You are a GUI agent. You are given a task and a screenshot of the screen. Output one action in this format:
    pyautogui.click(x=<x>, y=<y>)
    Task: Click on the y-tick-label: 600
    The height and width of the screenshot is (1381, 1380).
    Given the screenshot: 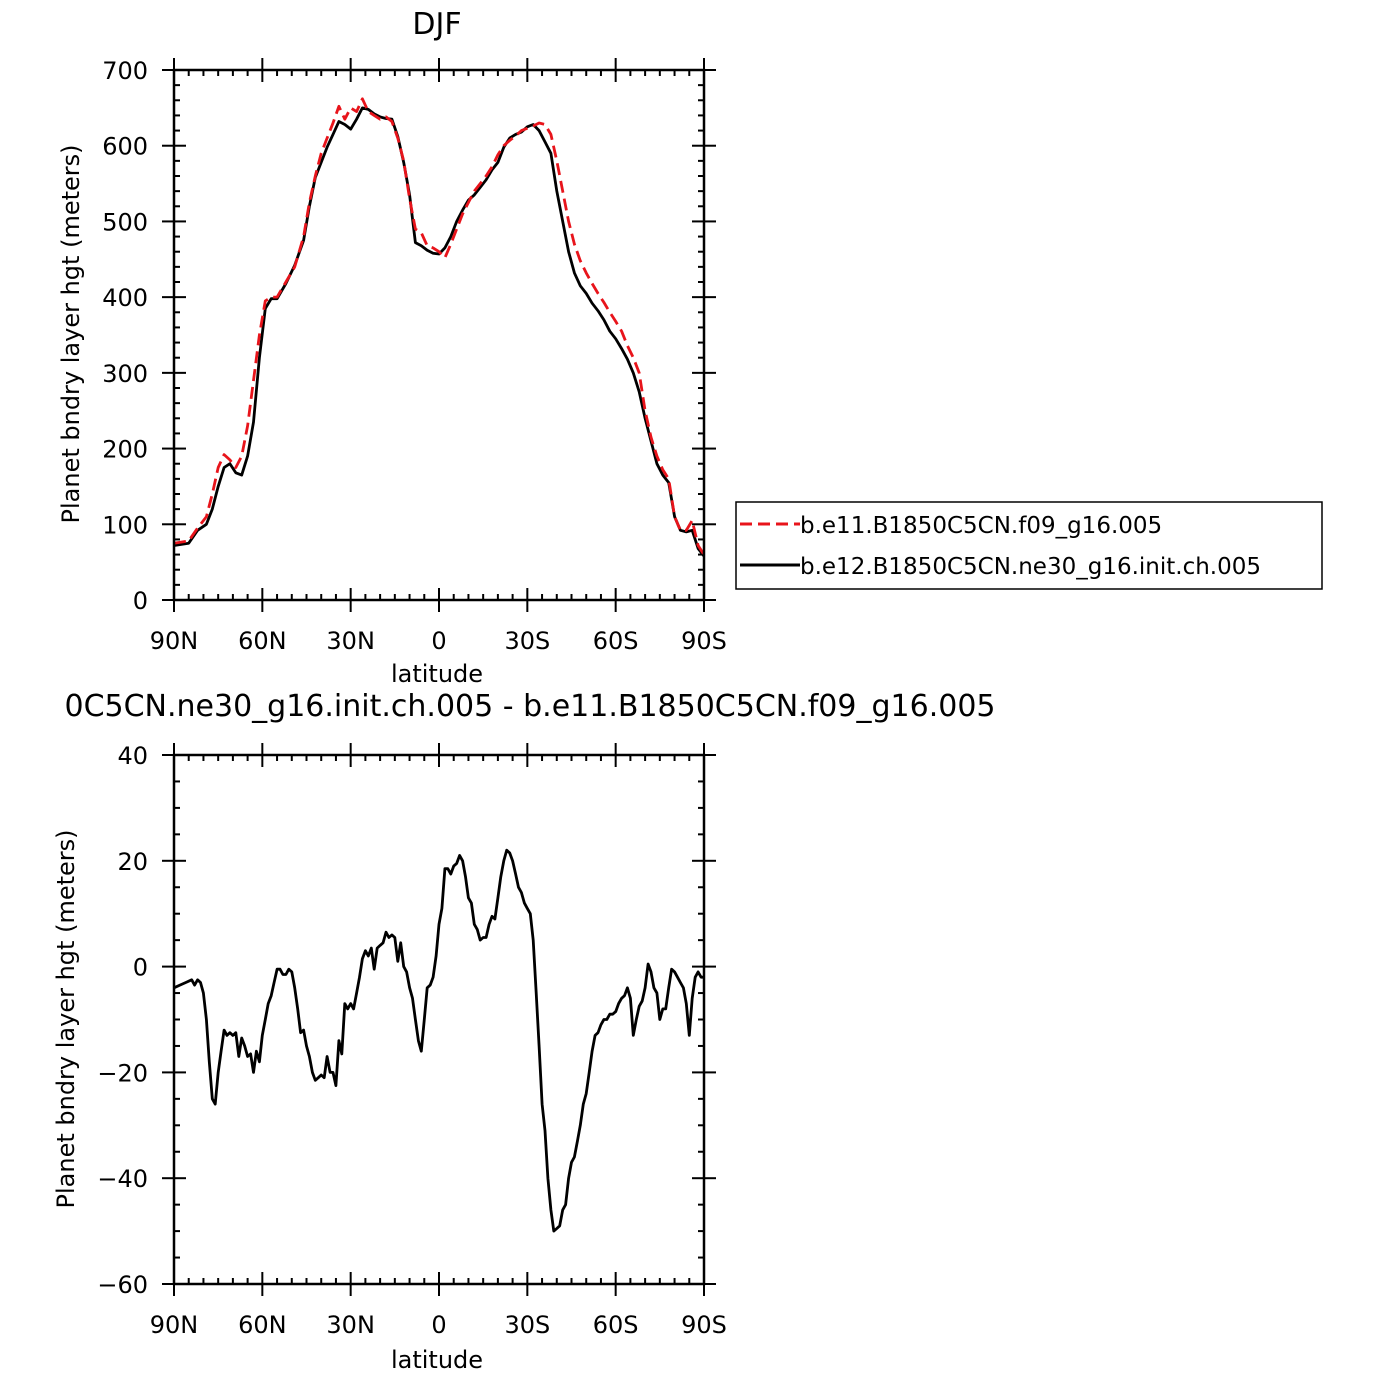 What is the action you would take?
    pyautogui.click(x=125, y=147)
    